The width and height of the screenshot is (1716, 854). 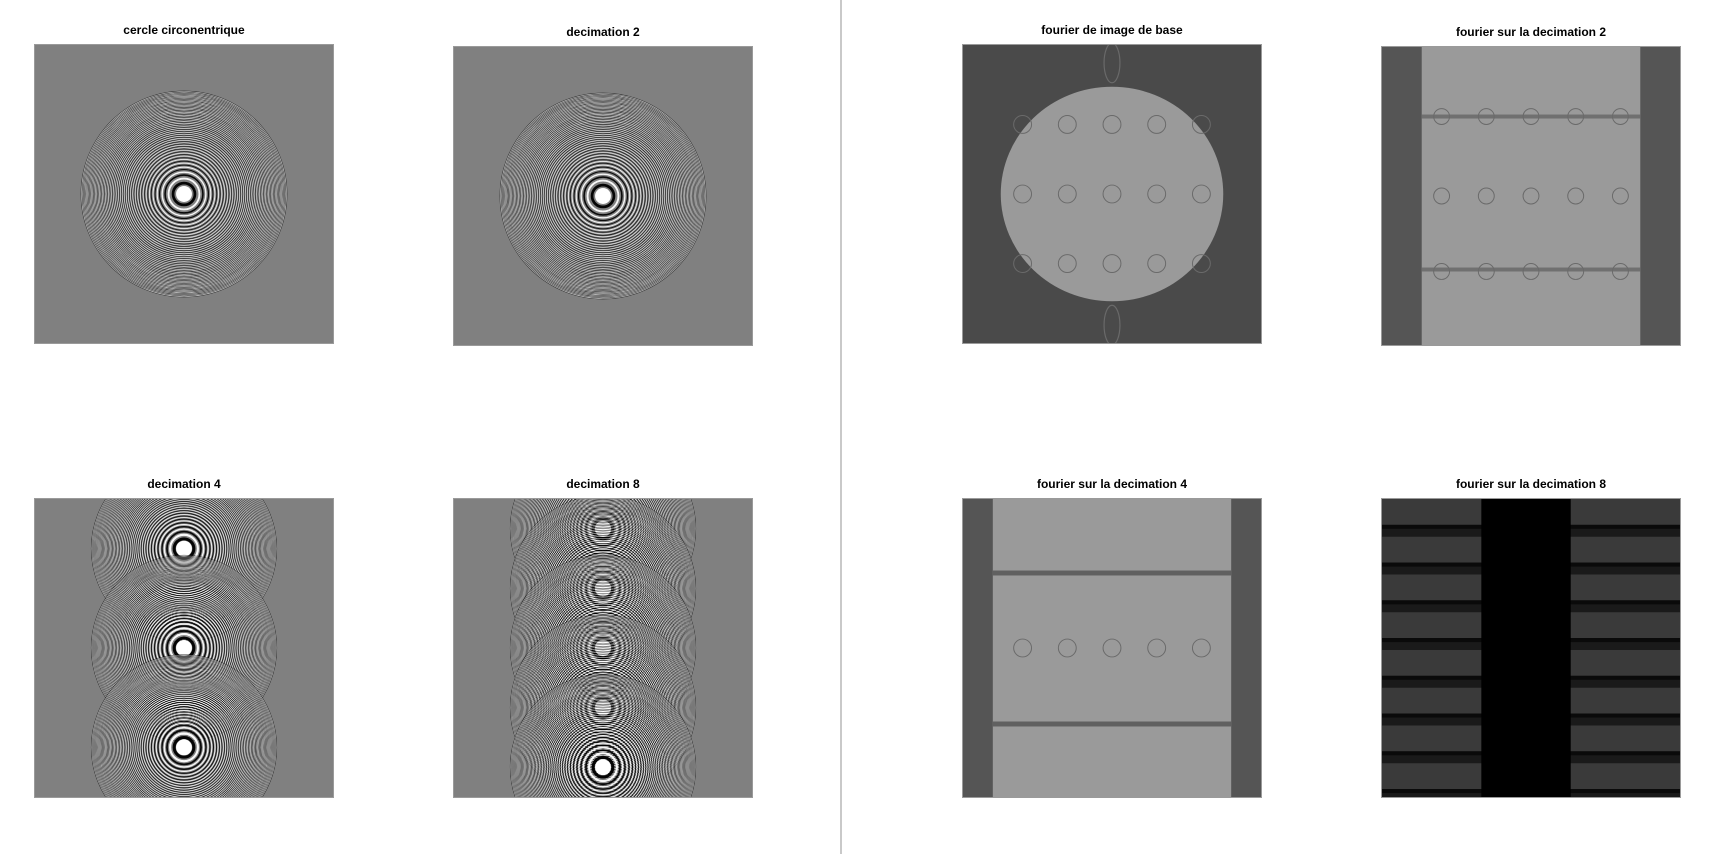 What do you see at coordinates (603, 32) in the screenshot?
I see `panel-title: decimation 2` at bounding box center [603, 32].